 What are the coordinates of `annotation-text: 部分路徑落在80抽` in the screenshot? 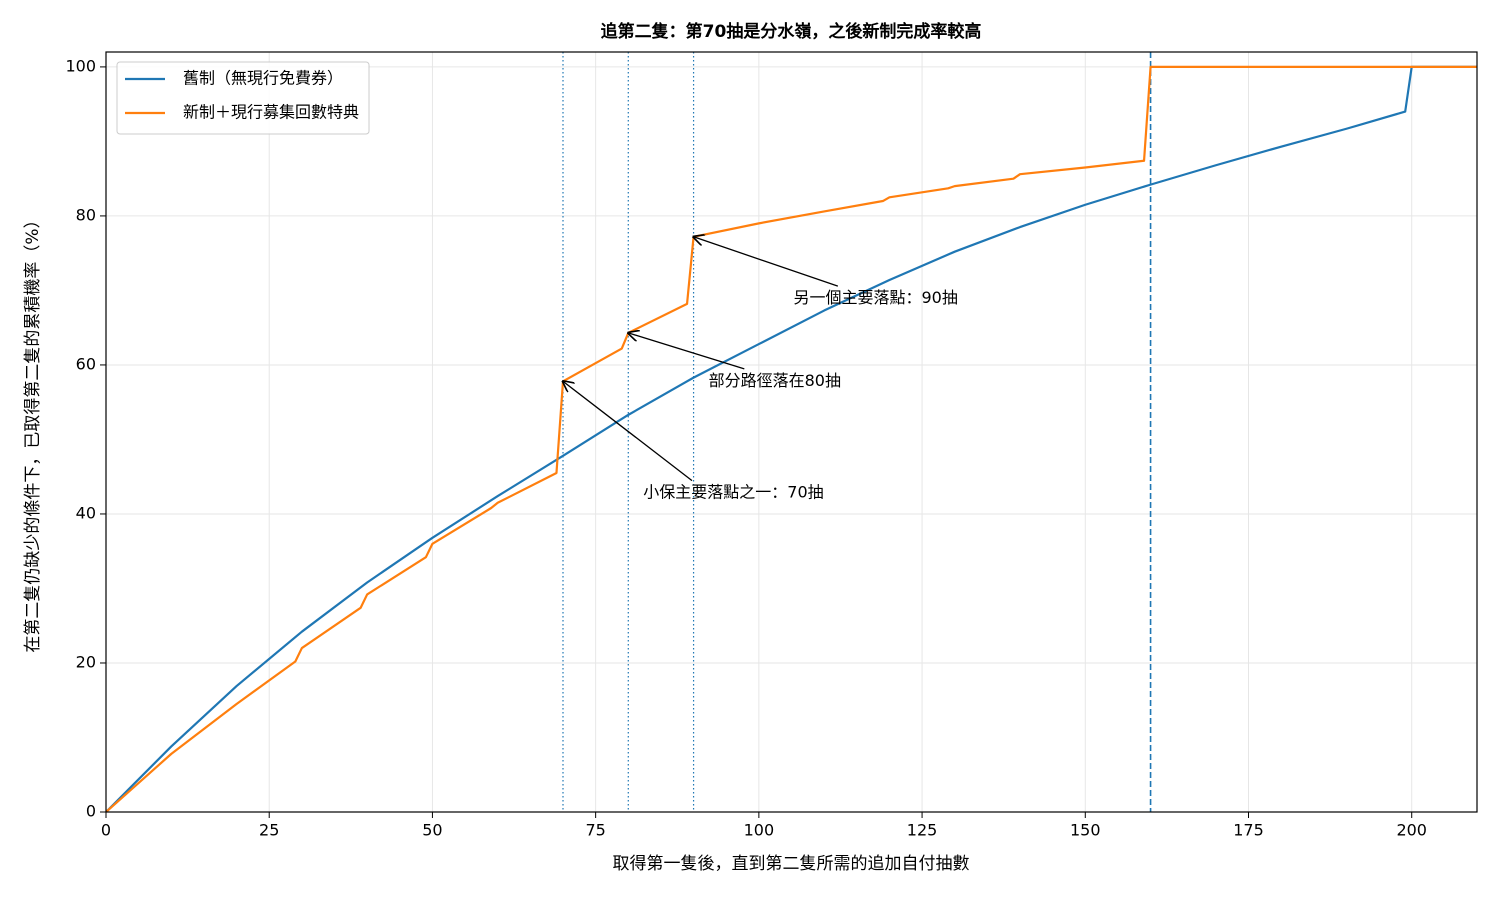 It's located at (775, 380).